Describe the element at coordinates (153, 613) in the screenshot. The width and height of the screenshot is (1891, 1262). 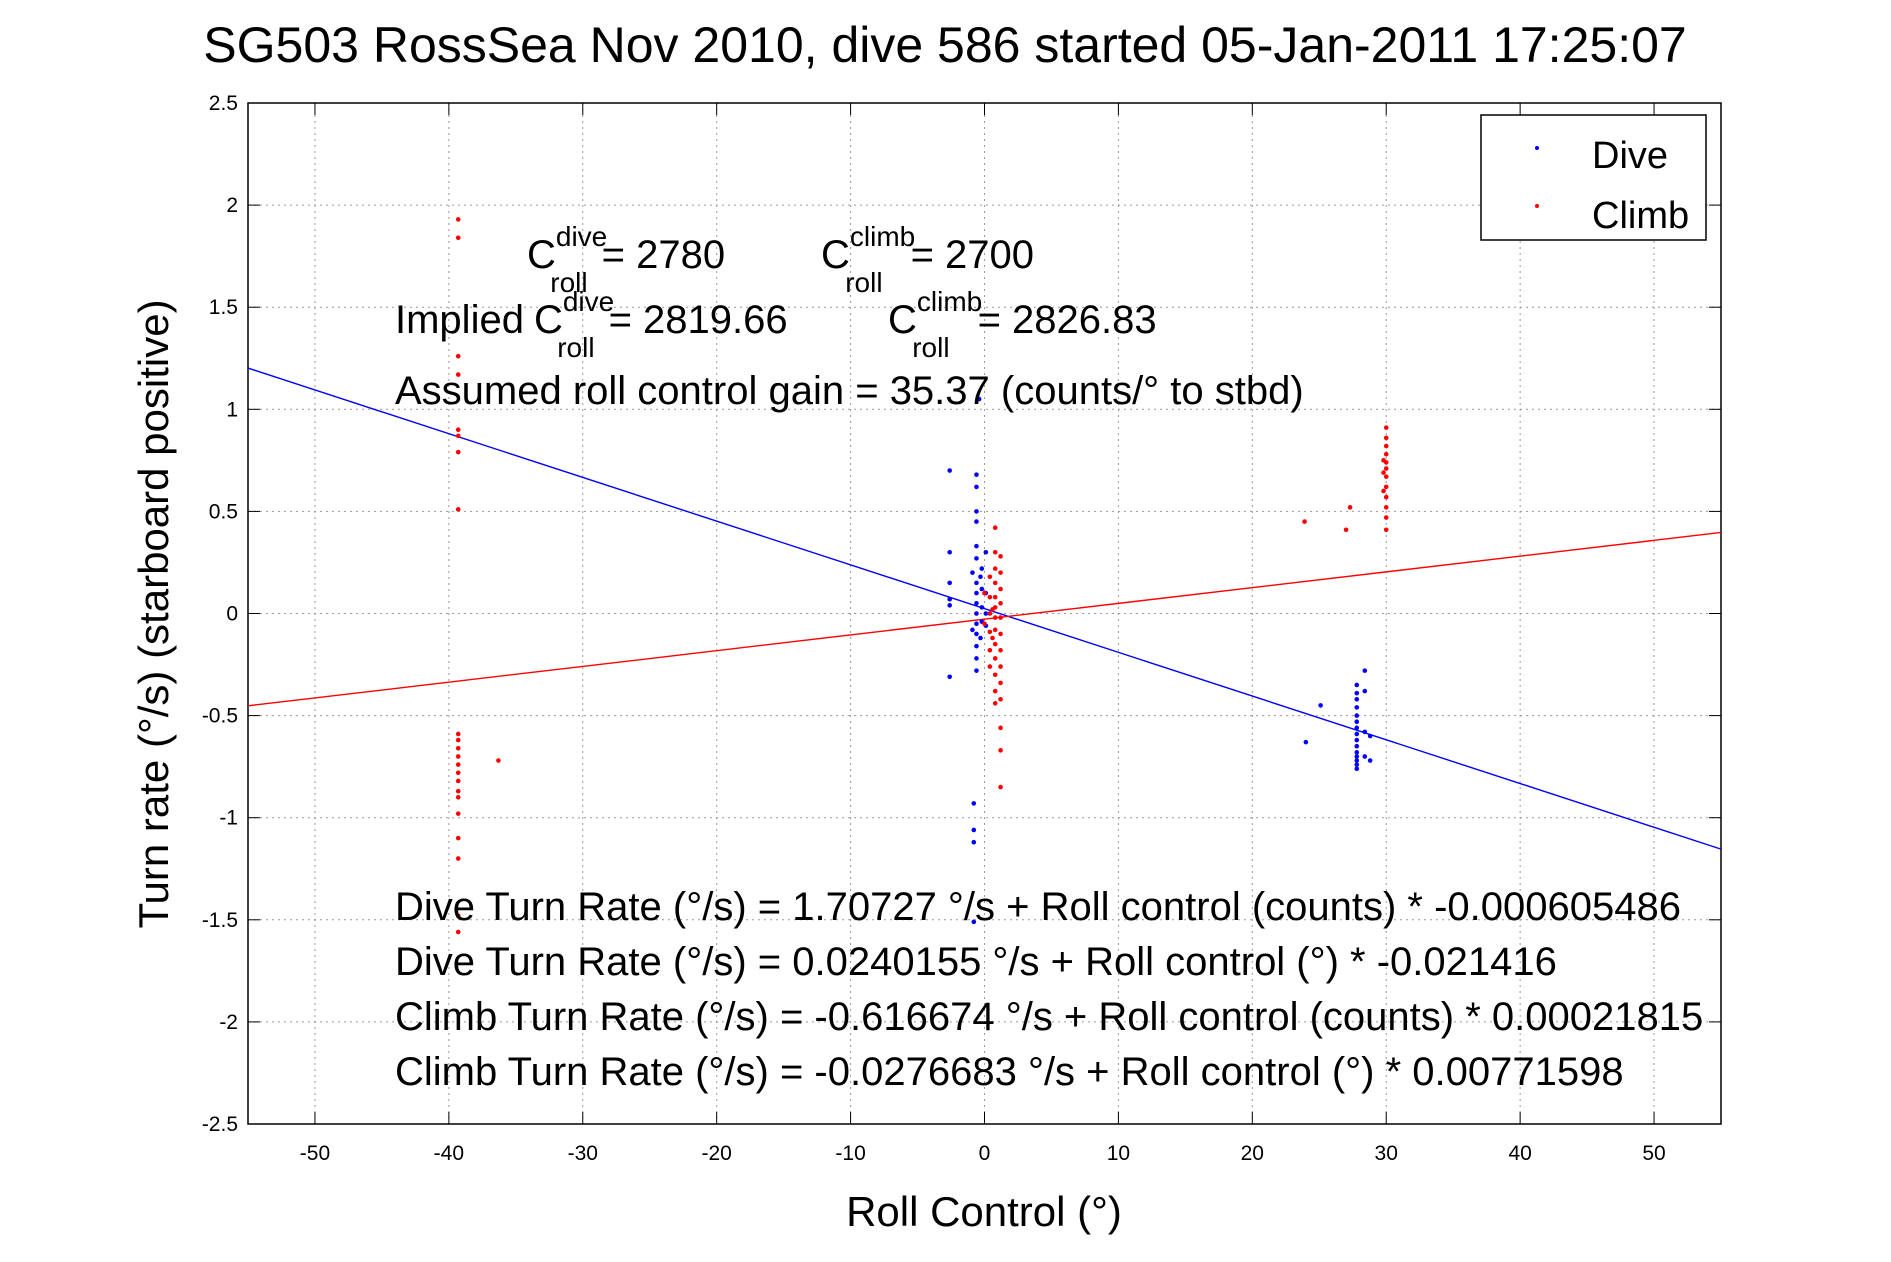
I see `y-axis-label: Turn rate (°/s) (starboard positive)` at that location.